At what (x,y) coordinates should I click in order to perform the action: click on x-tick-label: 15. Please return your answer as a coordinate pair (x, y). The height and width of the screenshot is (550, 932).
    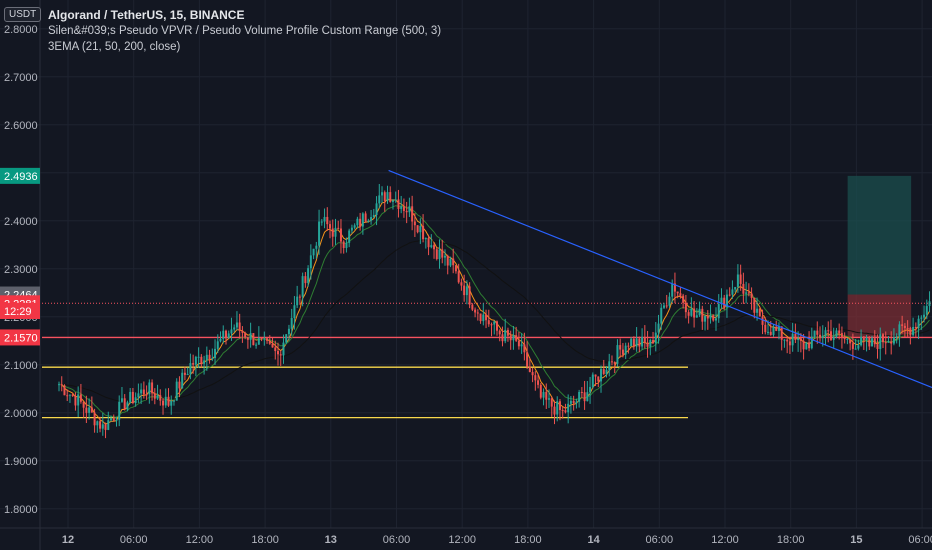
    Looking at the image, I should click on (856, 540).